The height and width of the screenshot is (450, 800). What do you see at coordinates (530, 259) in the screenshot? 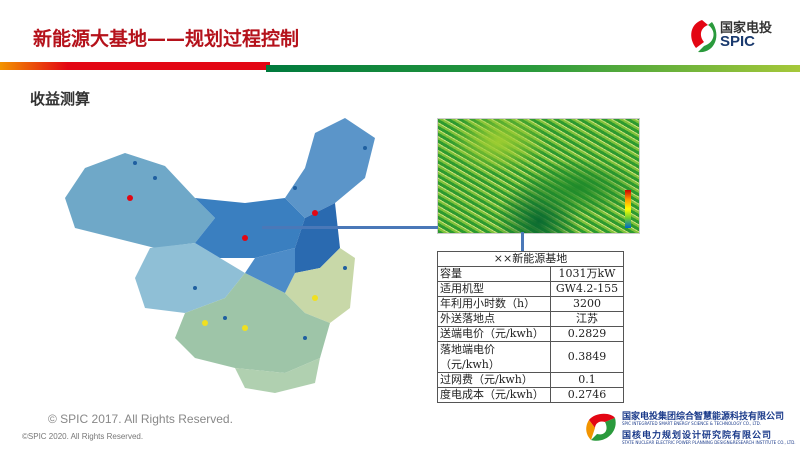
I see `table-title: ××新能源基地` at bounding box center [530, 259].